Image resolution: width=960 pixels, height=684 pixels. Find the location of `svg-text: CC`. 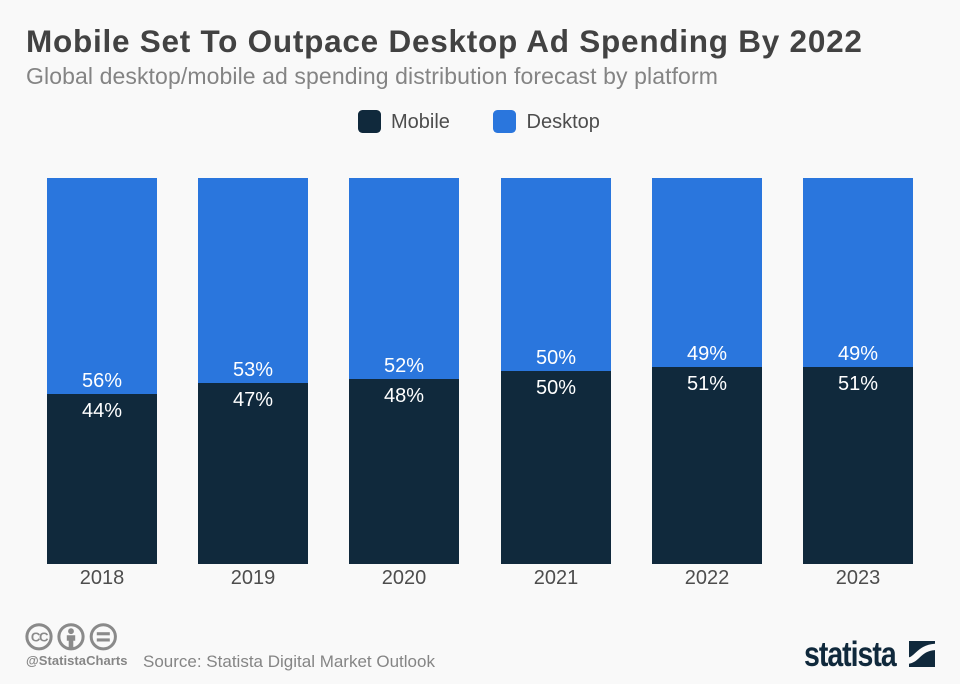

svg-text: CC is located at coordinates (40, 636).